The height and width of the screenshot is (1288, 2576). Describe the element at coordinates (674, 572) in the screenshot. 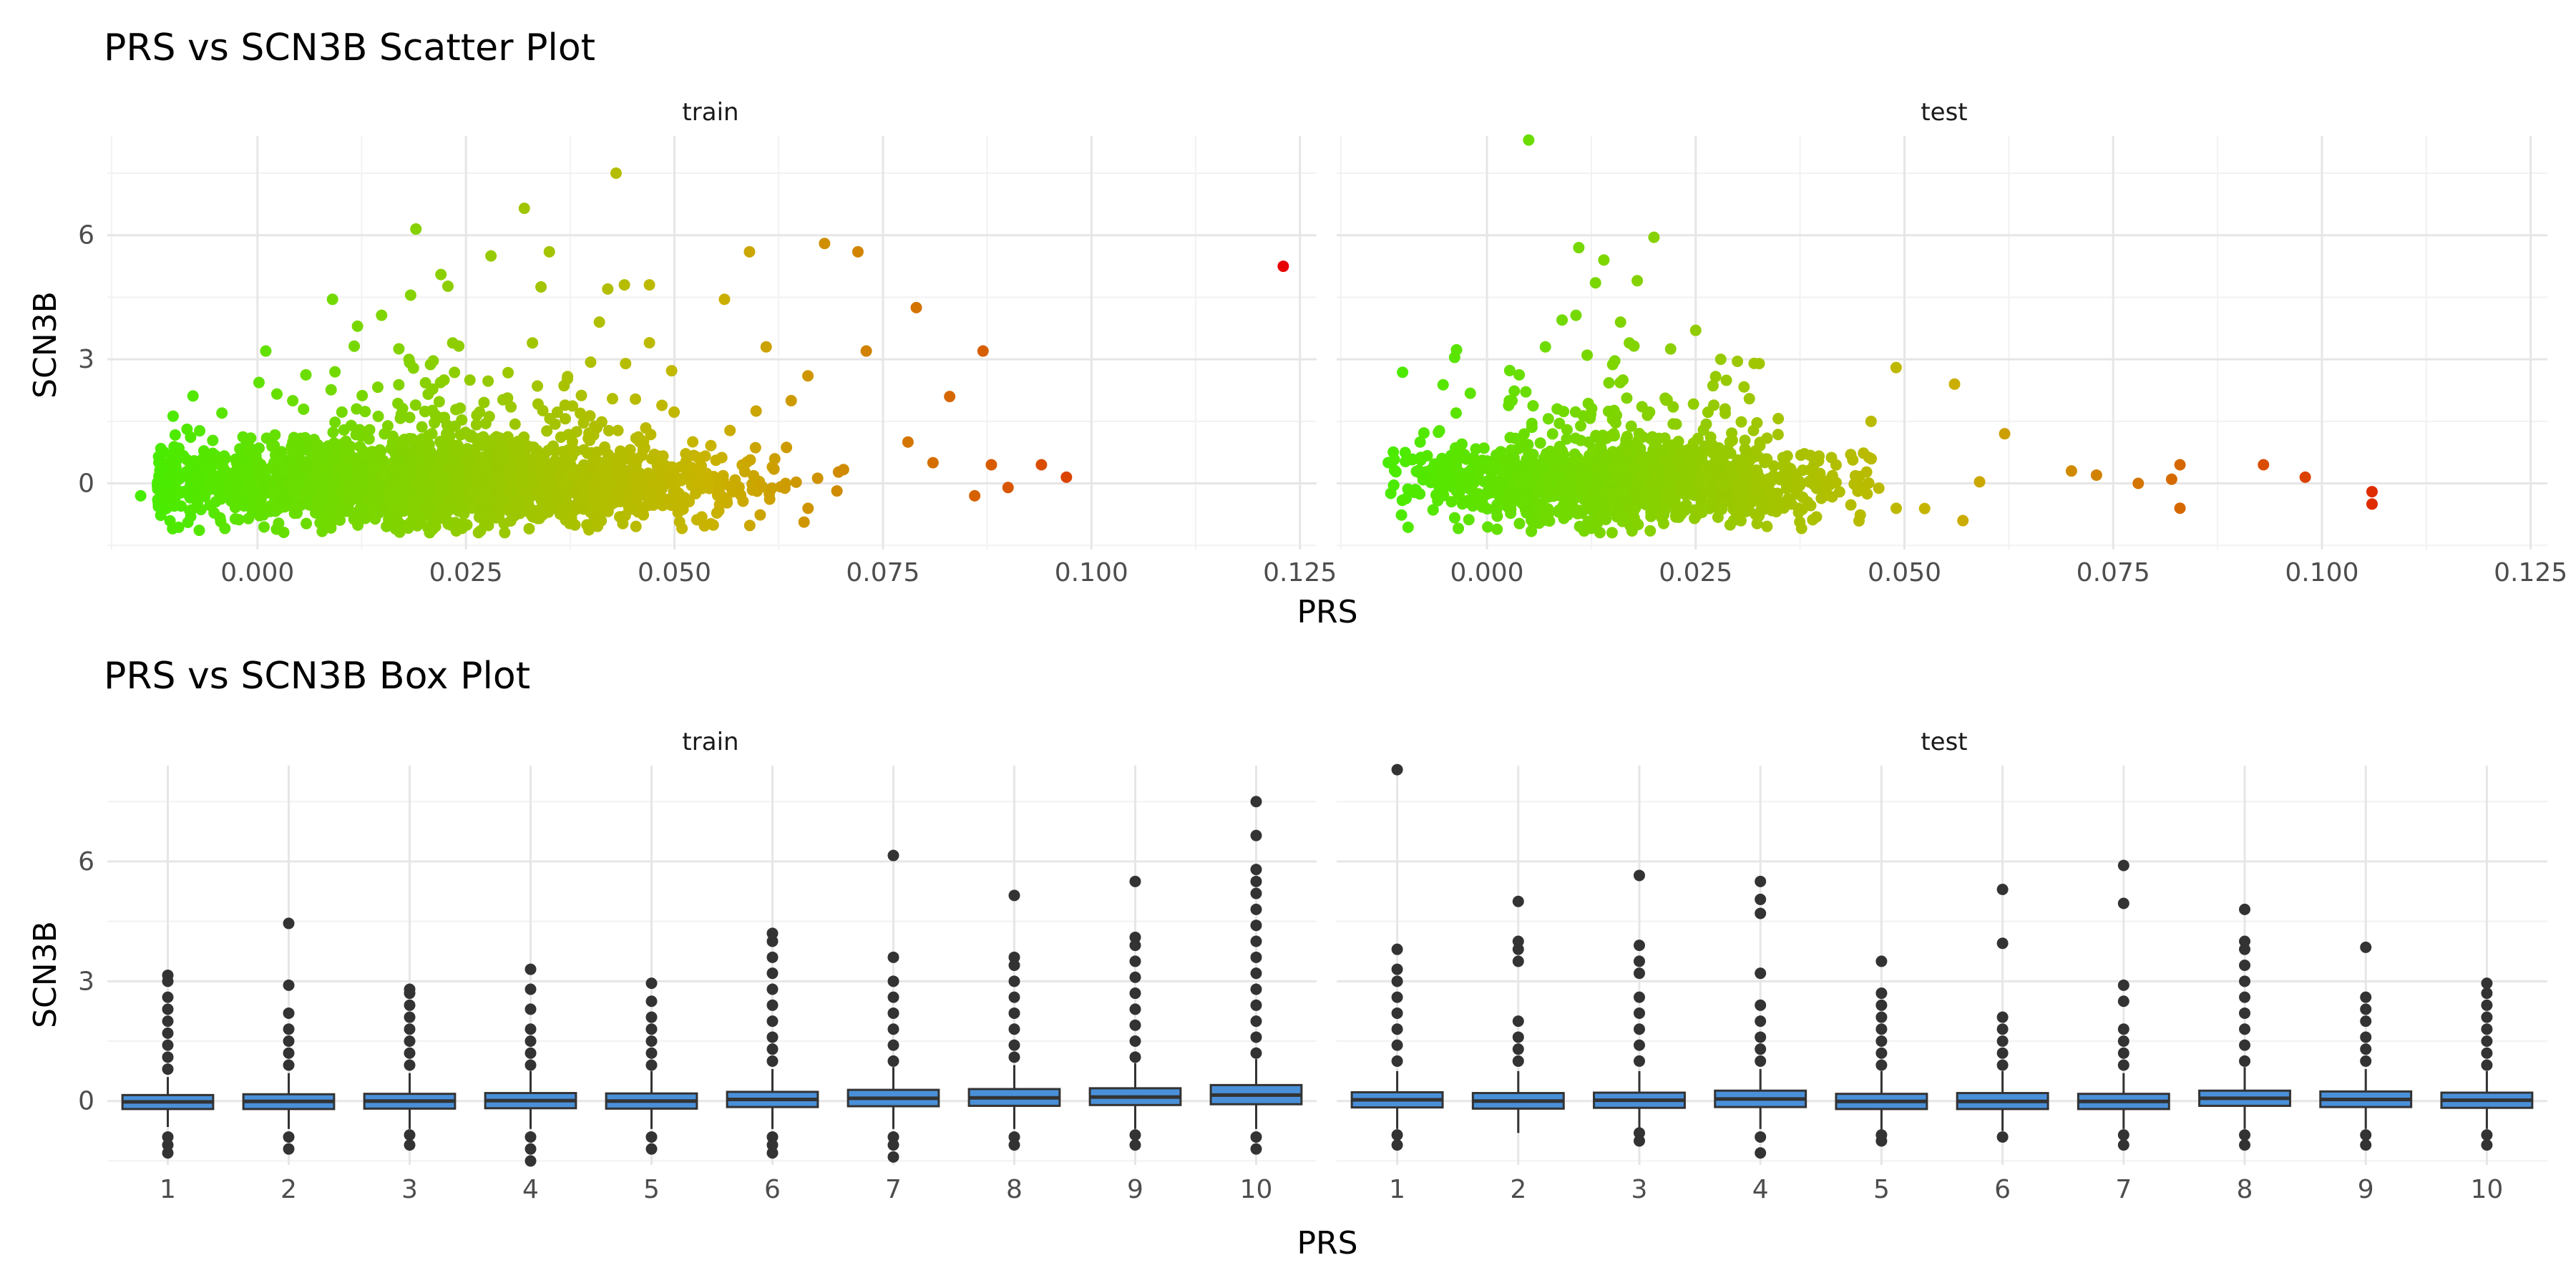

I see `x-tick-label: 0.050` at that location.